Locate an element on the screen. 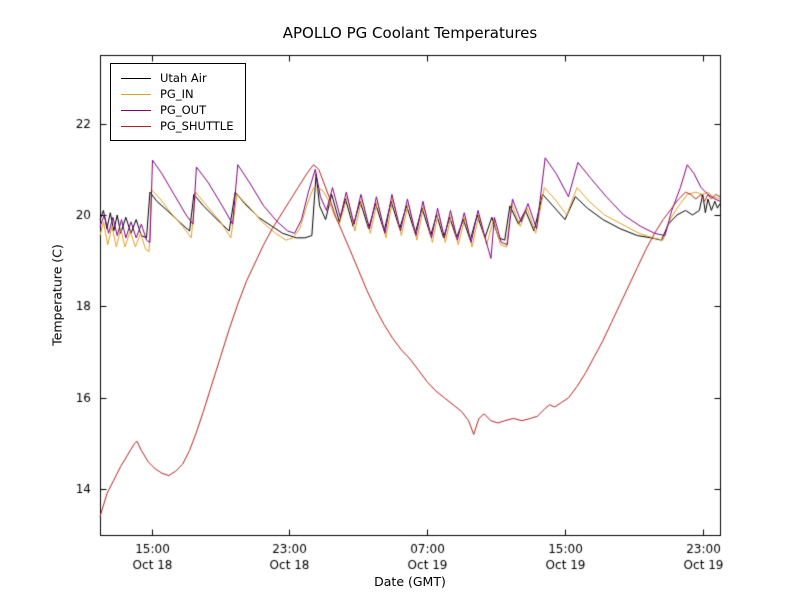  legend: Utah Air PG_IN PG_OUT PG_SHUTTLE is located at coordinates (178, 102).